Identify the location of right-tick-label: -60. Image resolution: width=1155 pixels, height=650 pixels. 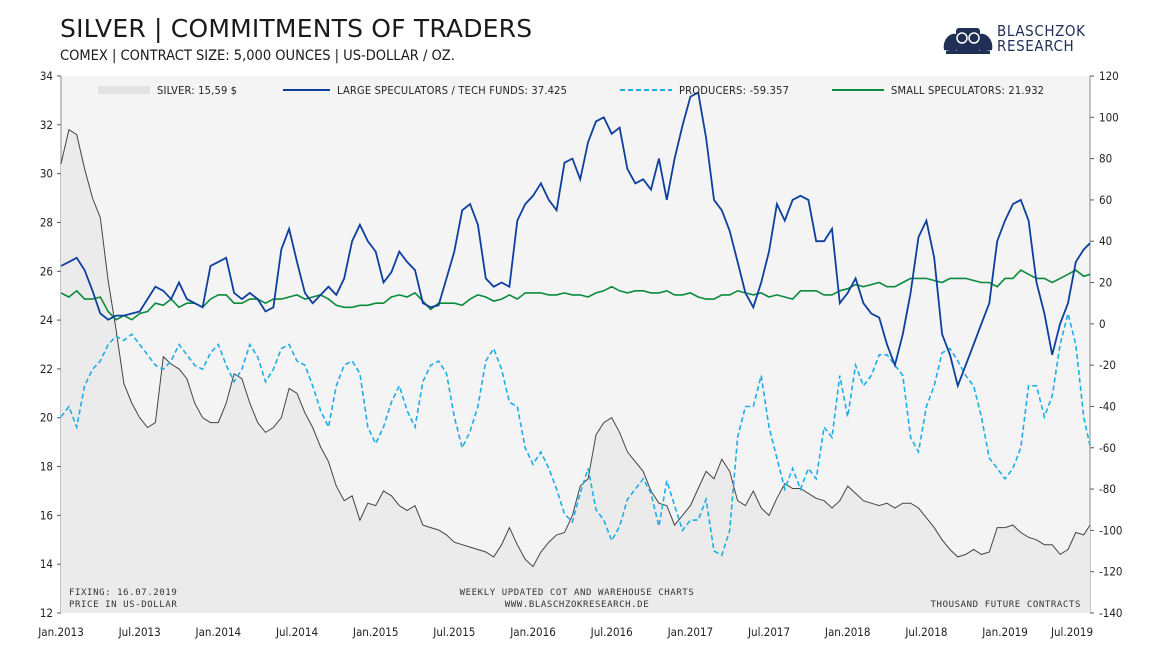
(1107, 448).